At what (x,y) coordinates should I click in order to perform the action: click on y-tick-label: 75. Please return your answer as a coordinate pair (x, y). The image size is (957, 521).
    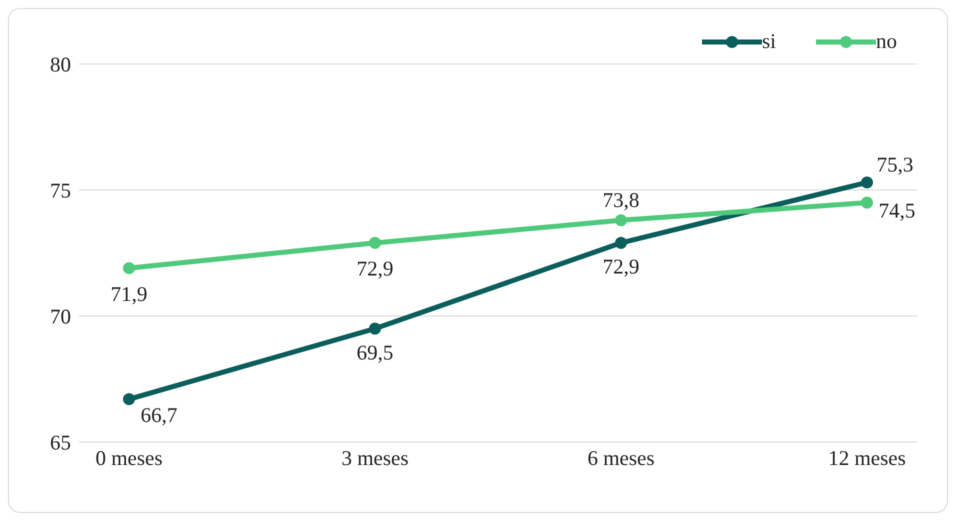
    Looking at the image, I should click on (60, 190).